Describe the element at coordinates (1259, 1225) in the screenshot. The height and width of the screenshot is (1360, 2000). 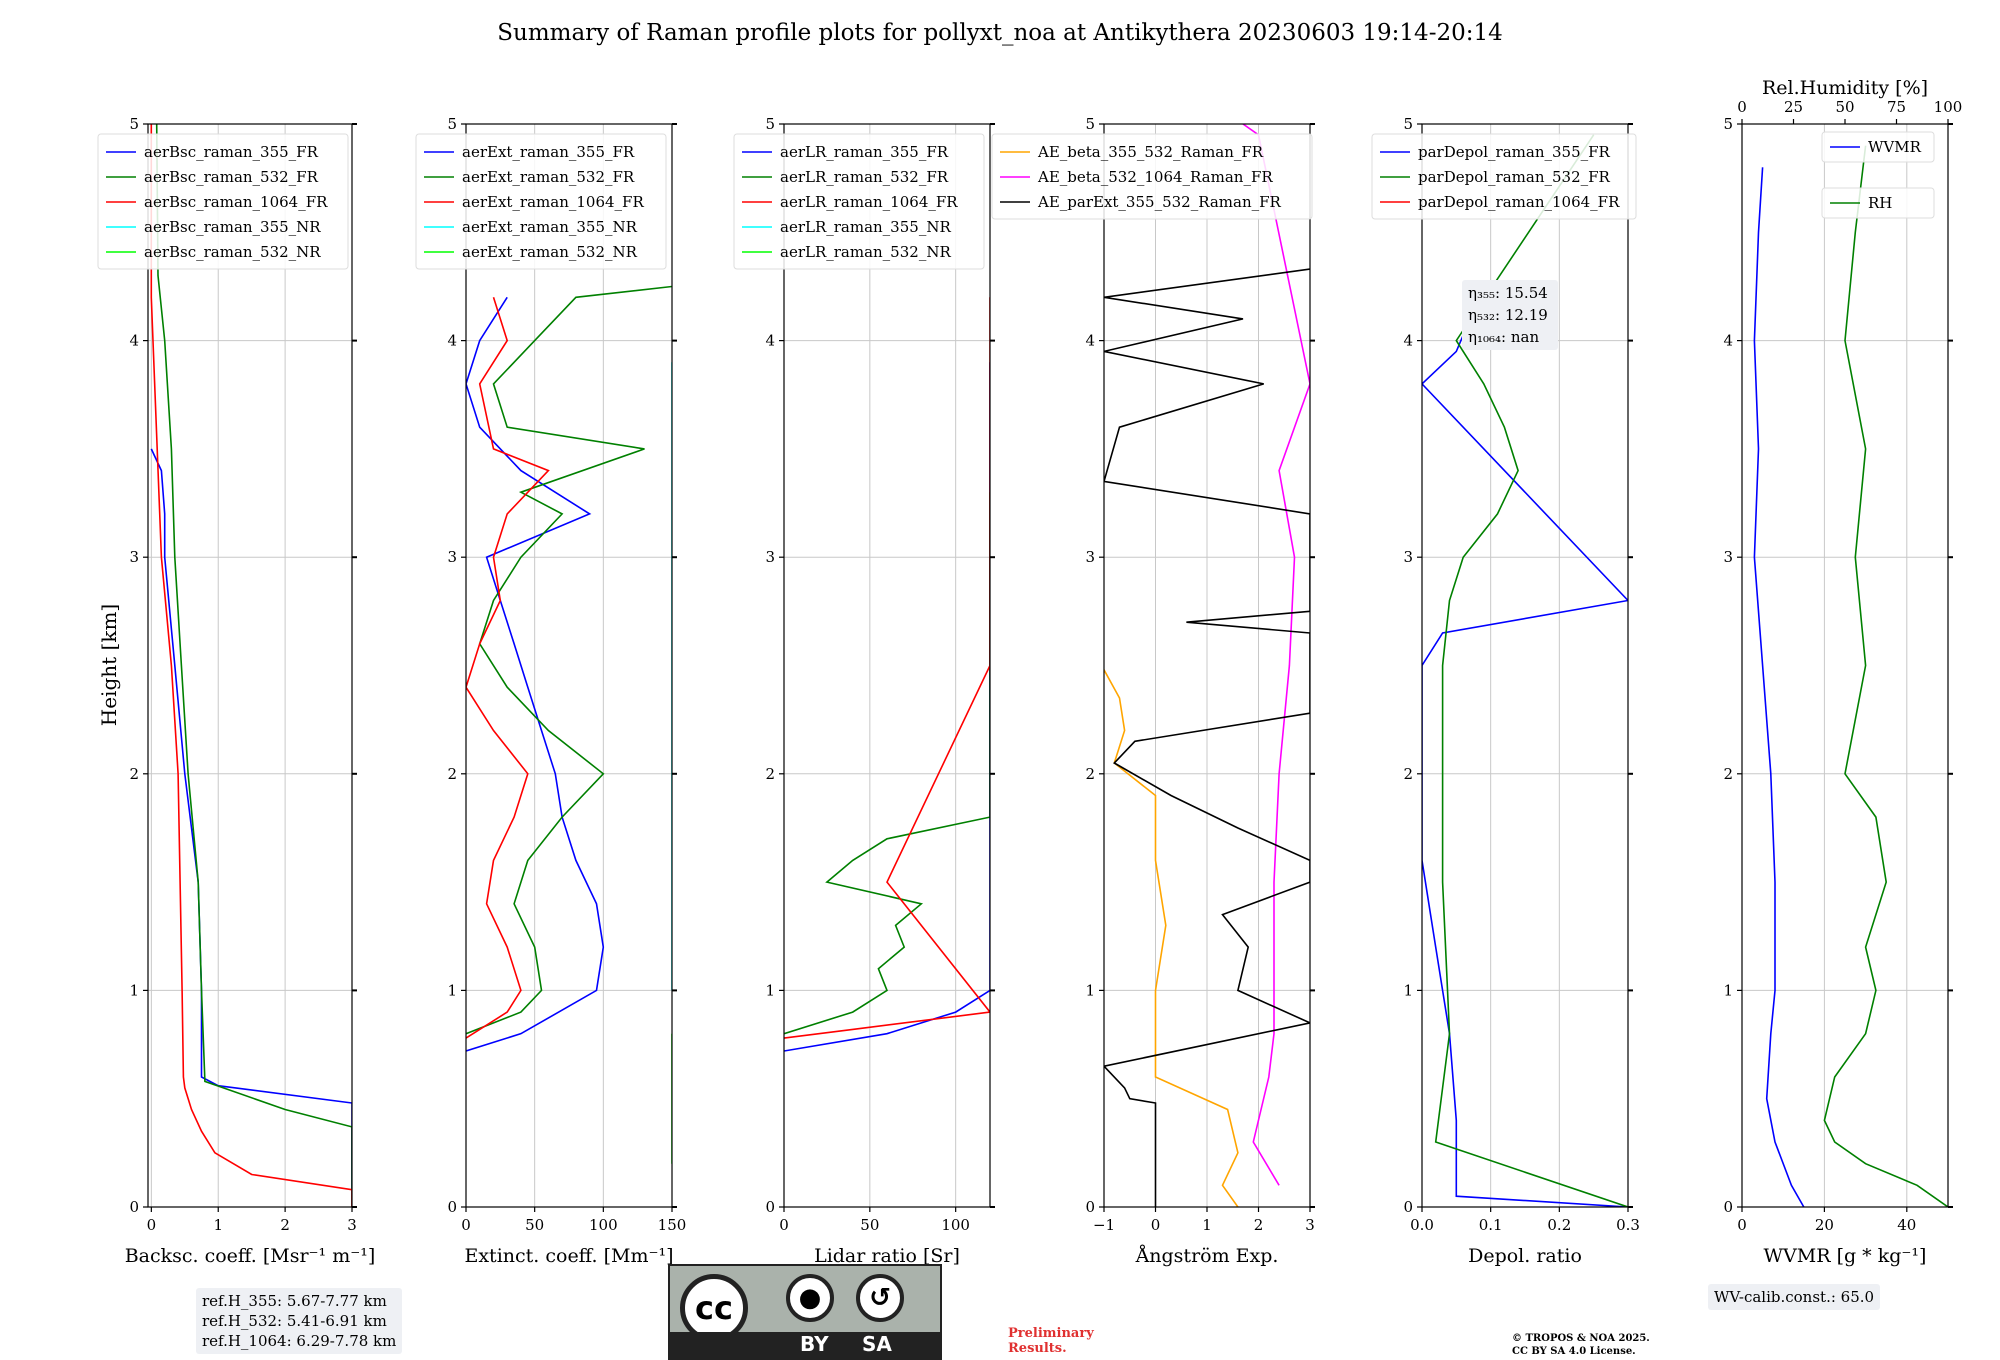
I see `angstrom-xtick-label: 2` at that location.